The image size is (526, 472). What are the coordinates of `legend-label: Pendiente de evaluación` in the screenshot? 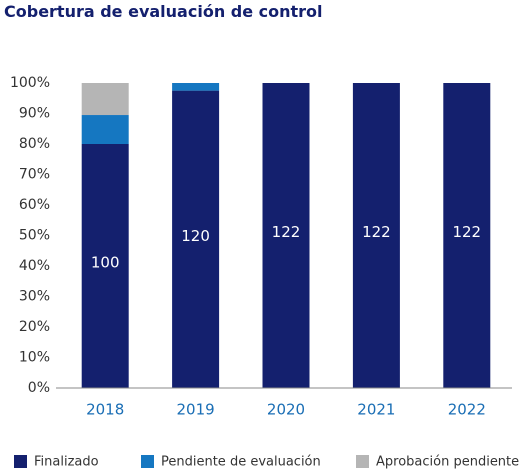 It's located at (241, 462).